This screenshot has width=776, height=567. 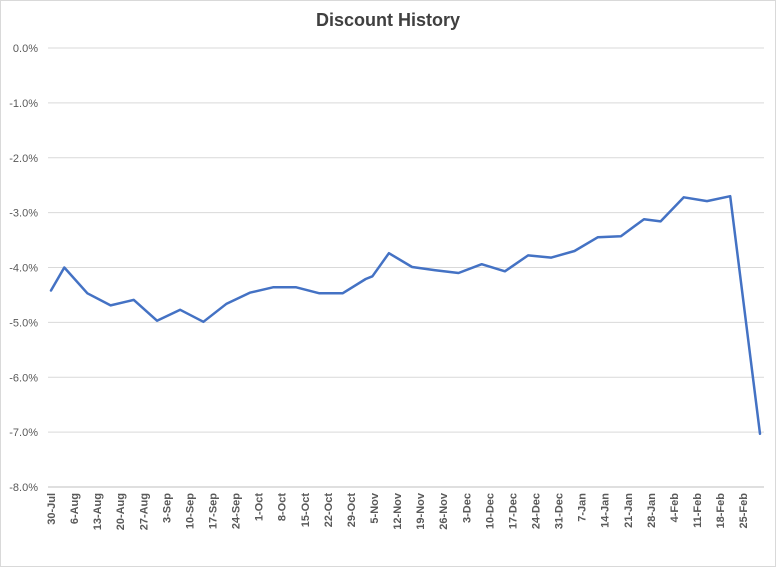 What do you see at coordinates (23, 488) in the screenshot?
I see `y-tick-label: -8.0%` at bounding box center [23, 488].